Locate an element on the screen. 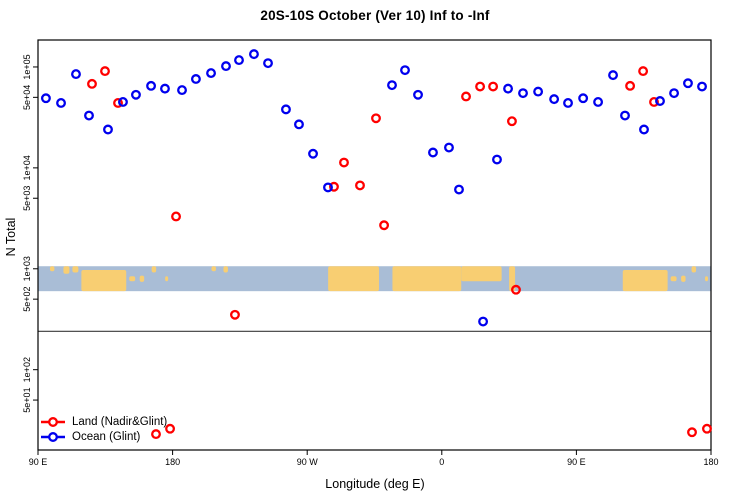 This screenshot has width=750, height=500. x-axis-label: Longitude (deg E) is located at coordinates (375, 484).